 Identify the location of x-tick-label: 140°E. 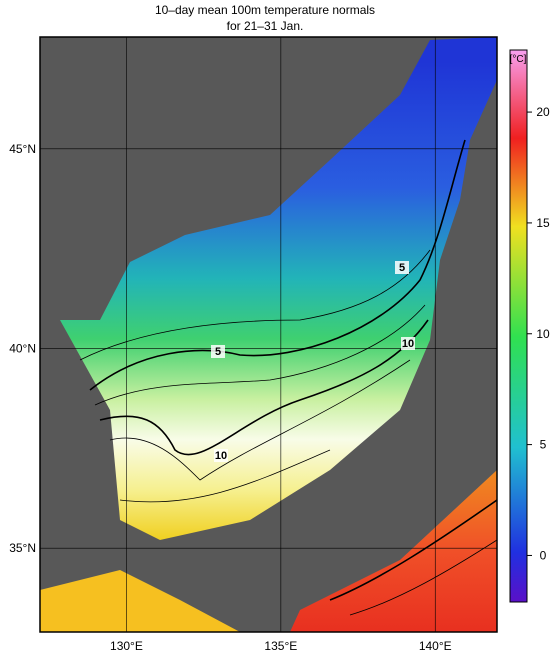
(435, 646).